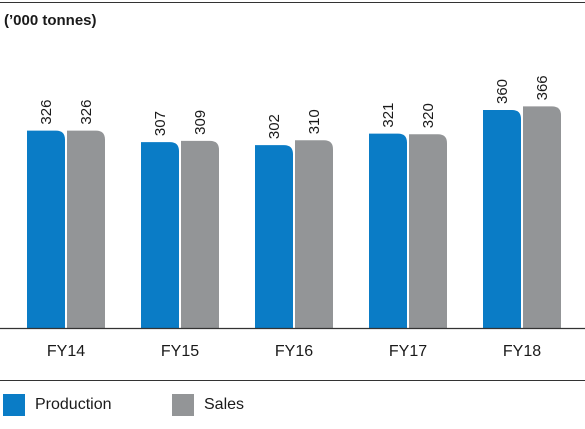 This screenshot has width=585, height=429. I want to click on bar-sales-fy14, so click(86, 229).